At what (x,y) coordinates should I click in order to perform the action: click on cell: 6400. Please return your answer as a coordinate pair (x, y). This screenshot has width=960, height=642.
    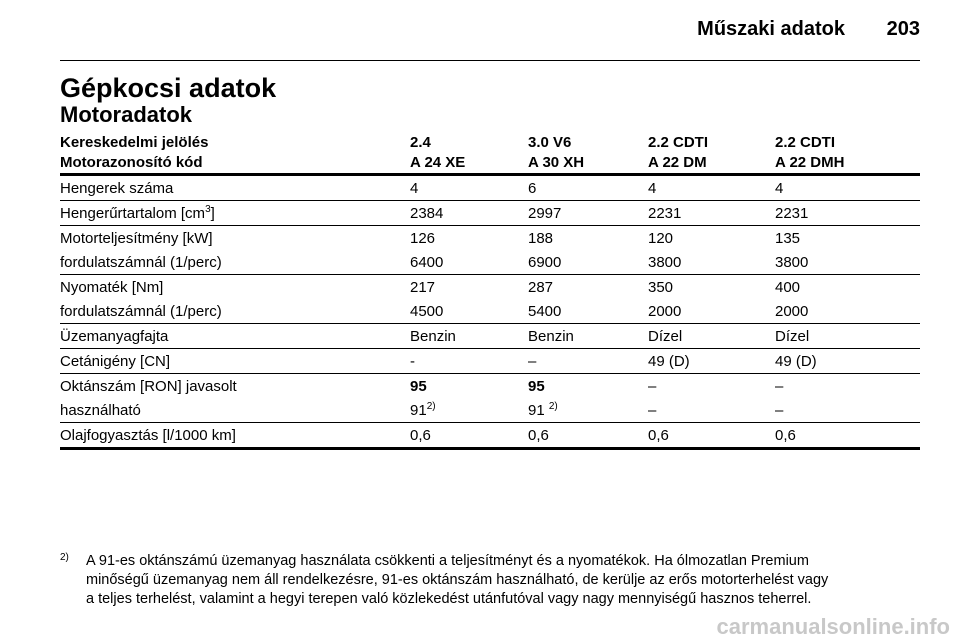
    Looking at the image, I should click on (427, 262).